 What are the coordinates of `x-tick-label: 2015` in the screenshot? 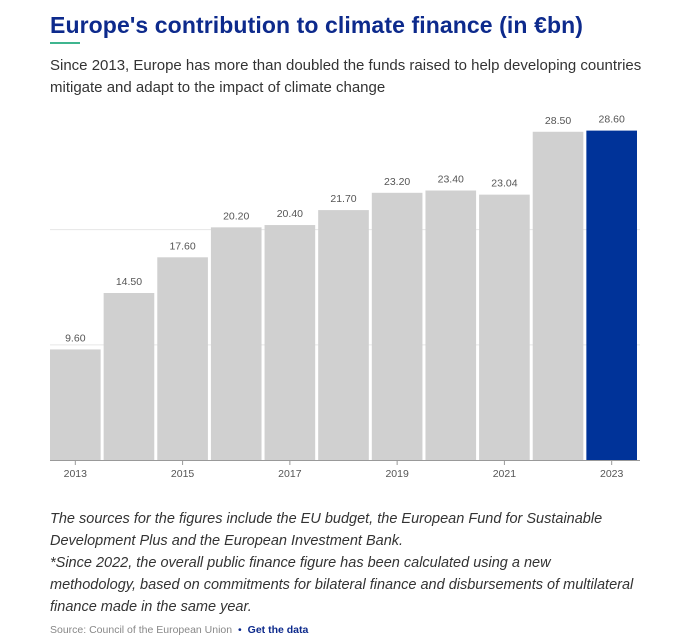 It's located at (183, 474).